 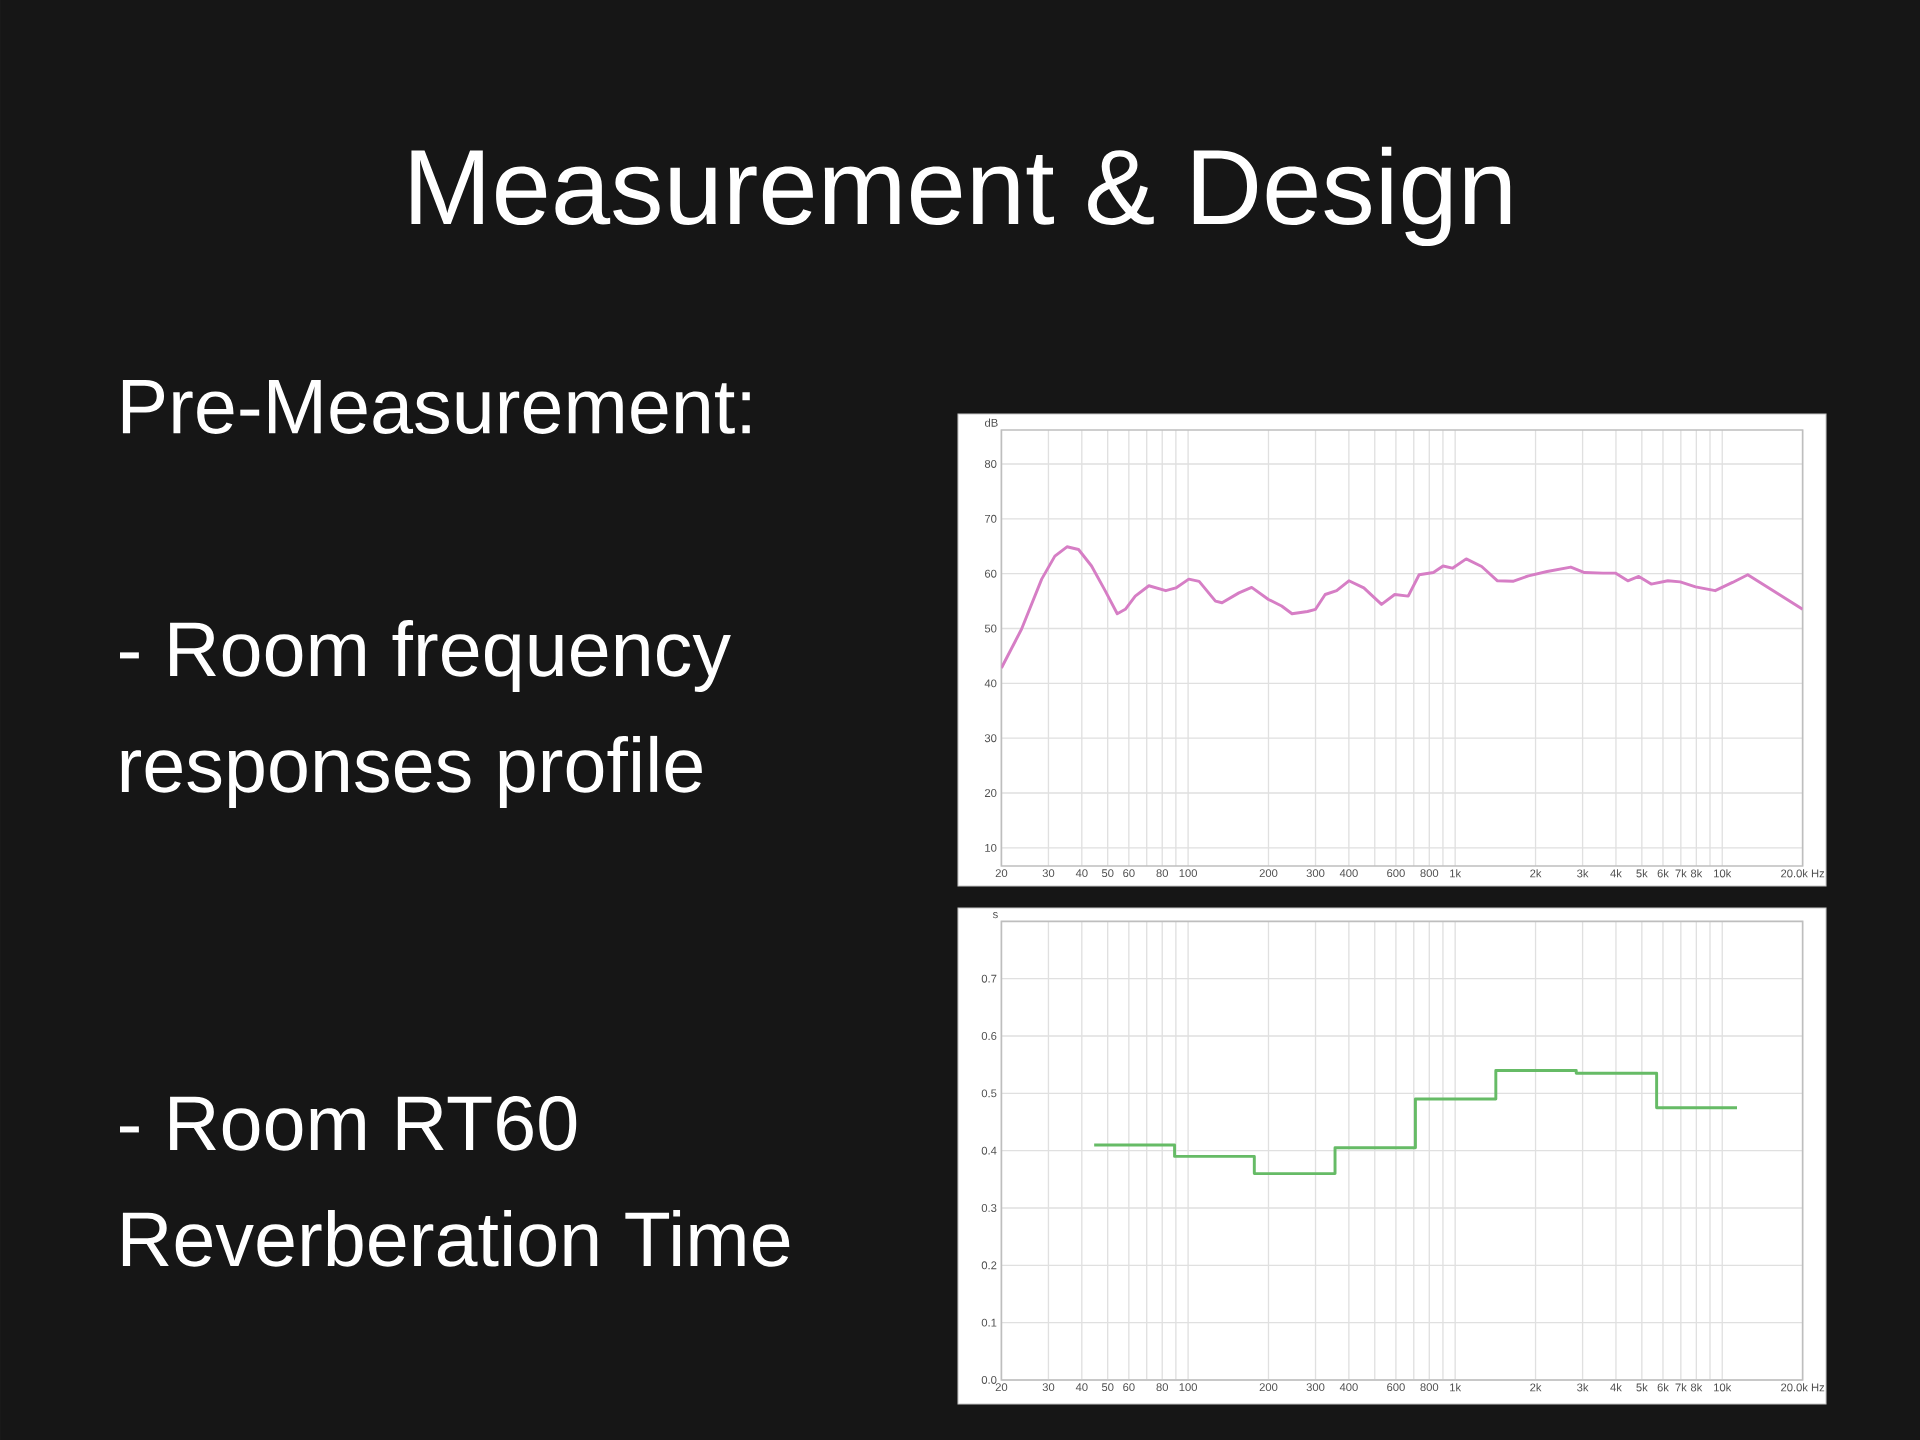 What do you see at coordinates (454, 1181) in the screenshot?
I see `text: - Room RT60 Reverberation Time` at bounding box center [454, 1181].